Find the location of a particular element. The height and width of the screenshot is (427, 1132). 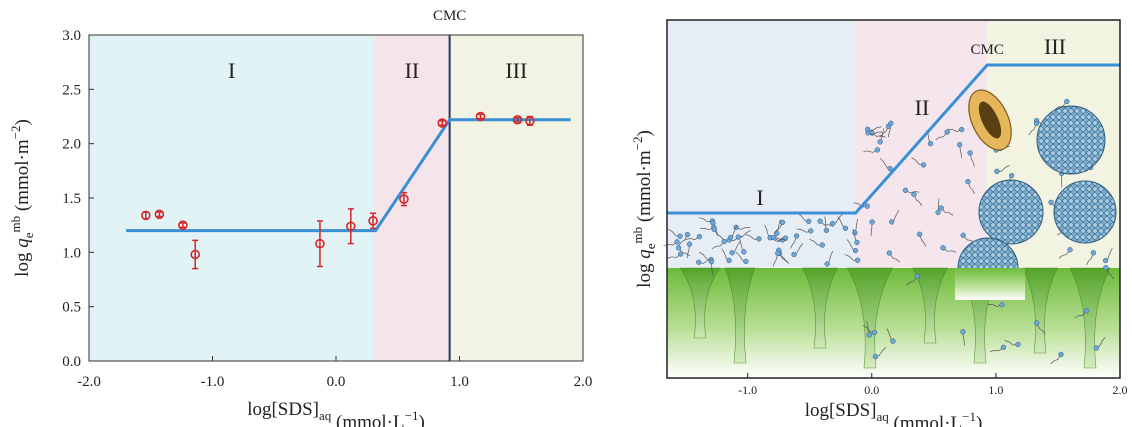

axis-label-part: log[SDS] is located at coordinates (841, 410).